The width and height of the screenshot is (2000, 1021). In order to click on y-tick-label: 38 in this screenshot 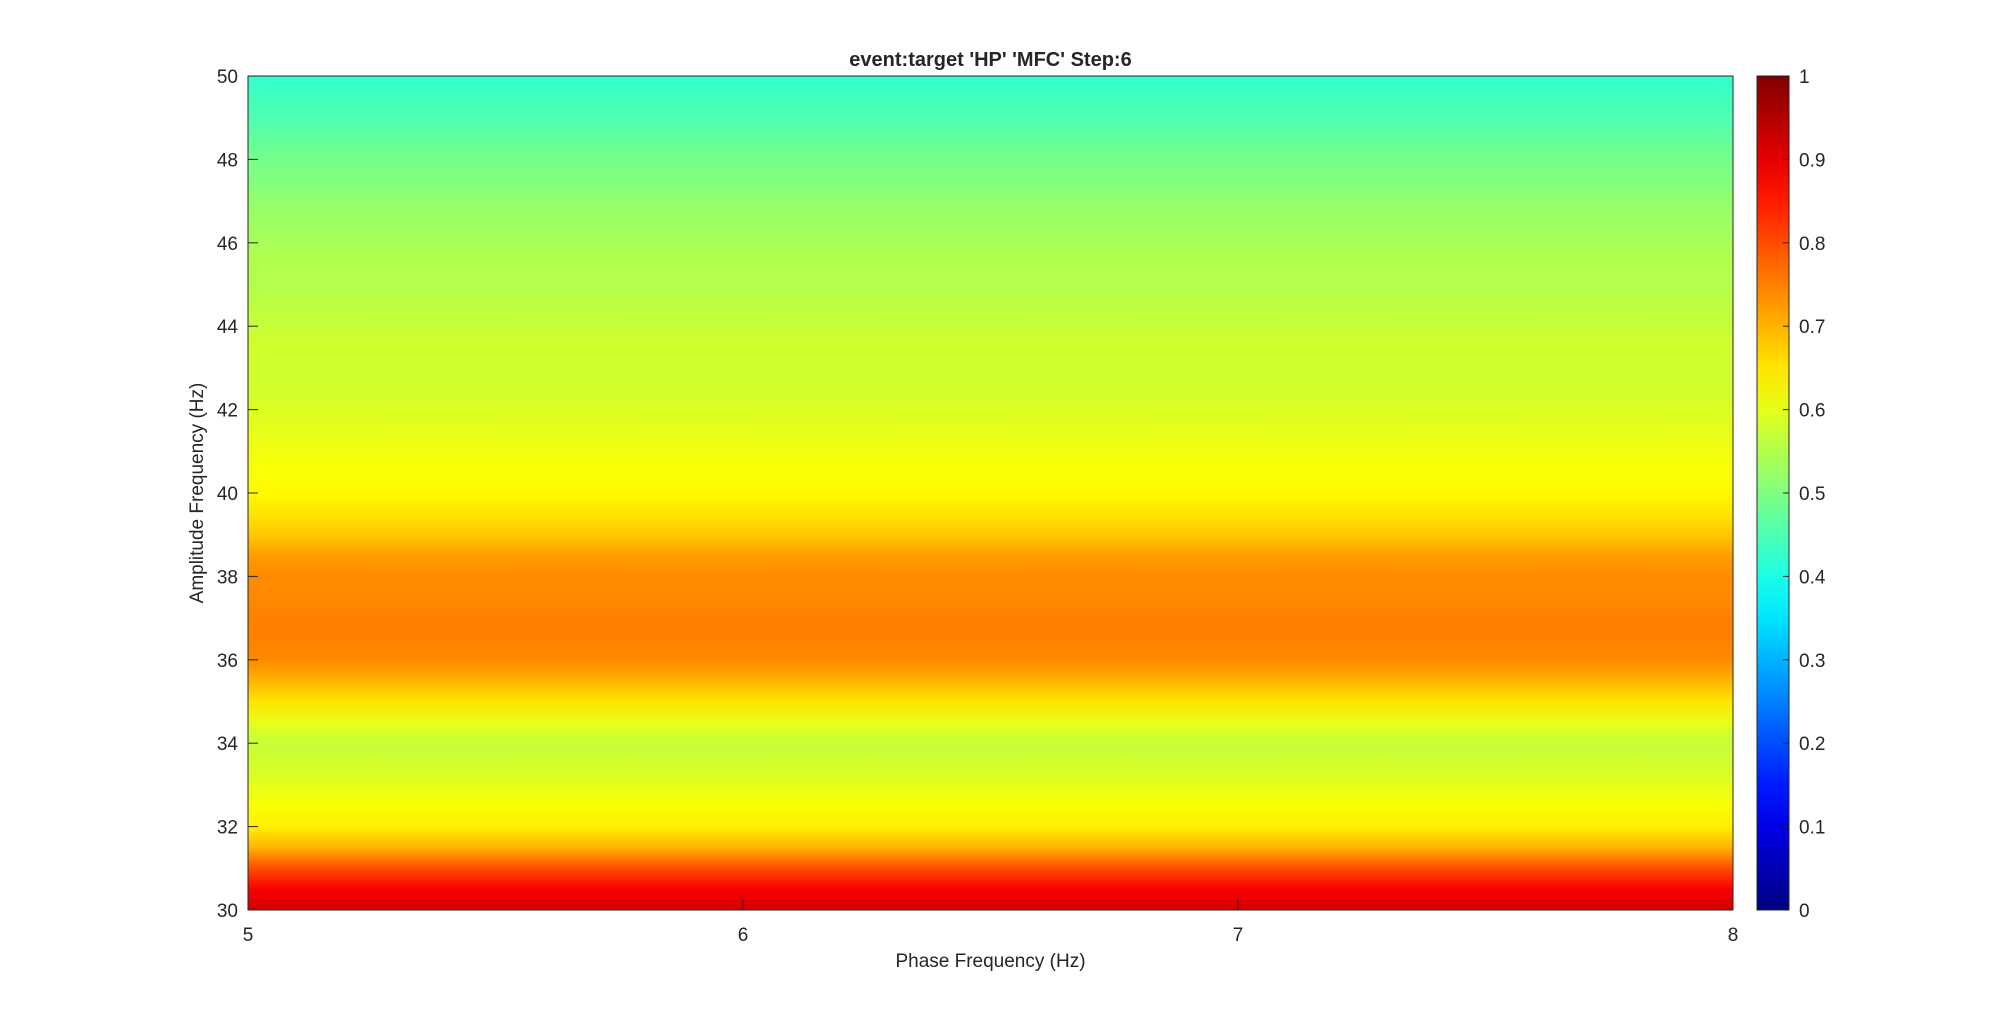, I will do `click(227, 577)`.